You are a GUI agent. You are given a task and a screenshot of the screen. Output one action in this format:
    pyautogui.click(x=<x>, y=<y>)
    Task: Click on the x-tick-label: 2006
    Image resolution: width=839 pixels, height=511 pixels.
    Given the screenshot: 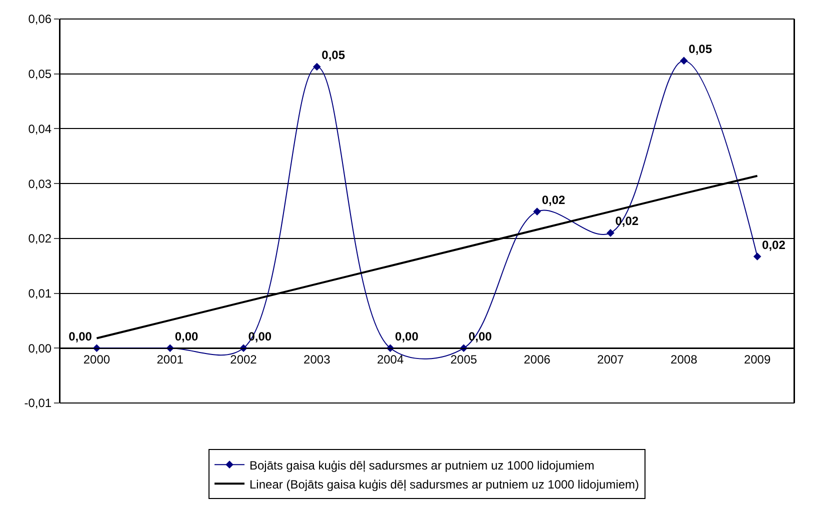 What is the action you would take?
    pyautogui.click(x=537, y=359)
    